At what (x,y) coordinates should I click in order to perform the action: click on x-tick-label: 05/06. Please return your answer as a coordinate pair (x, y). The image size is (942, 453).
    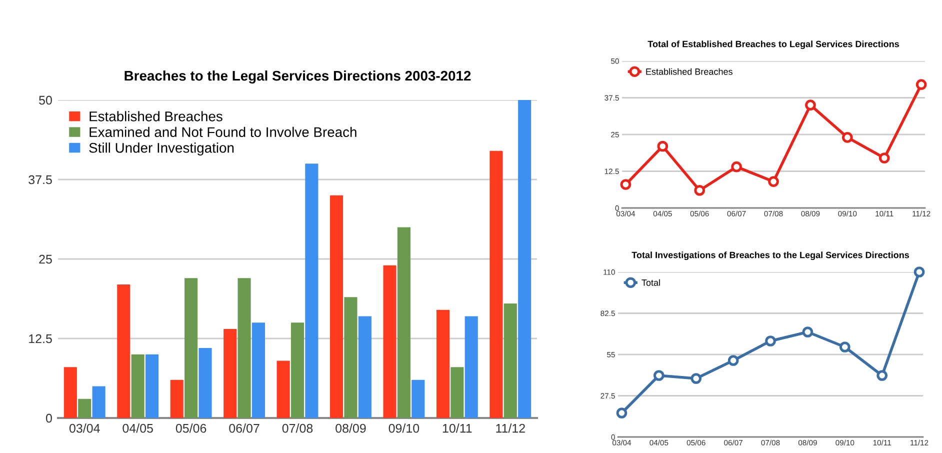
    Looking at the image, I should click on (191, 428).